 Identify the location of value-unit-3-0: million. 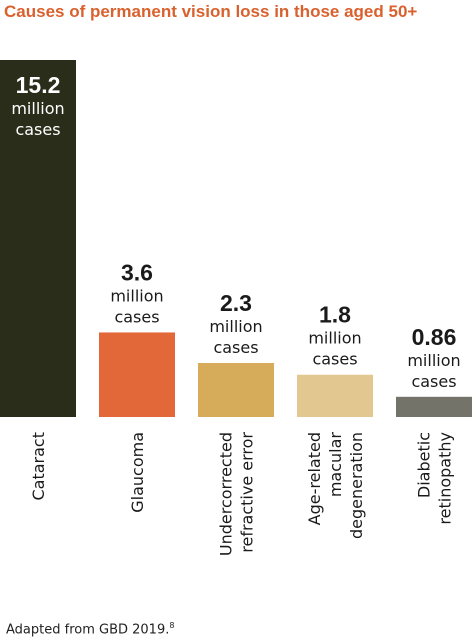
(334, 338).